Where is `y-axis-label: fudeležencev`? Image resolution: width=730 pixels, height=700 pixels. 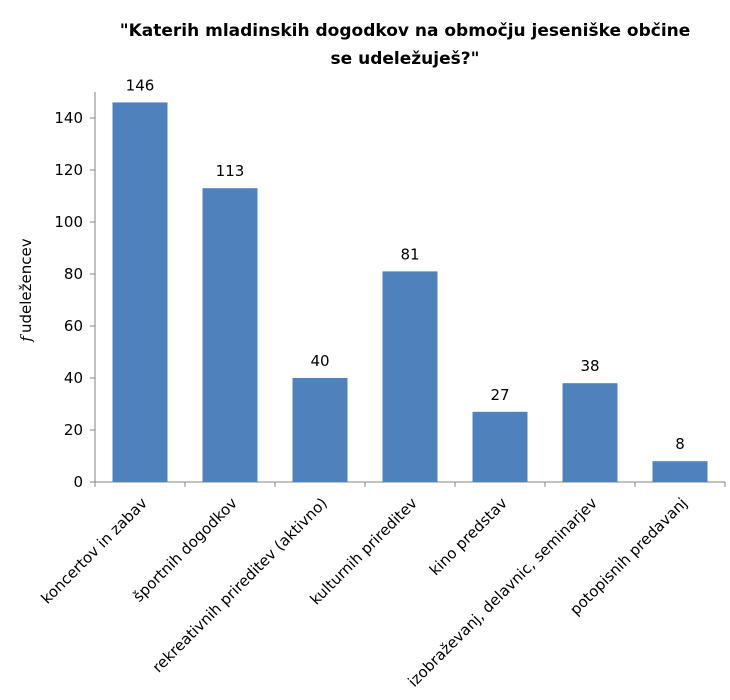
y-axis-label: fudeležencev is located at coordinates (26, 290).